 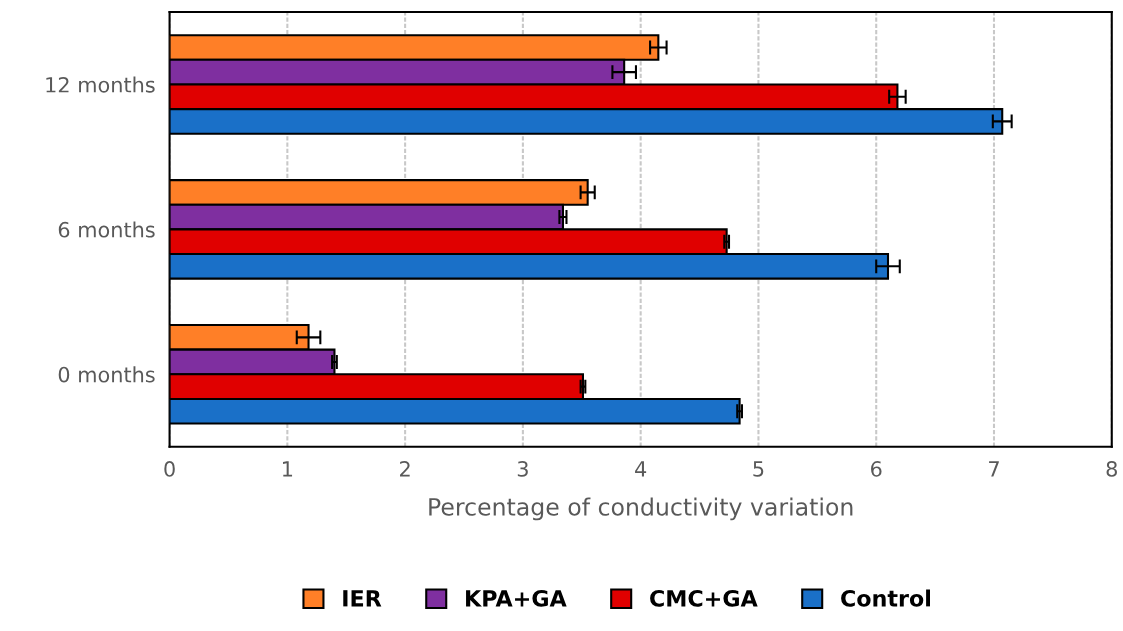 I want to click on y-tick-label: 0 months, so click(x=106, y=374).